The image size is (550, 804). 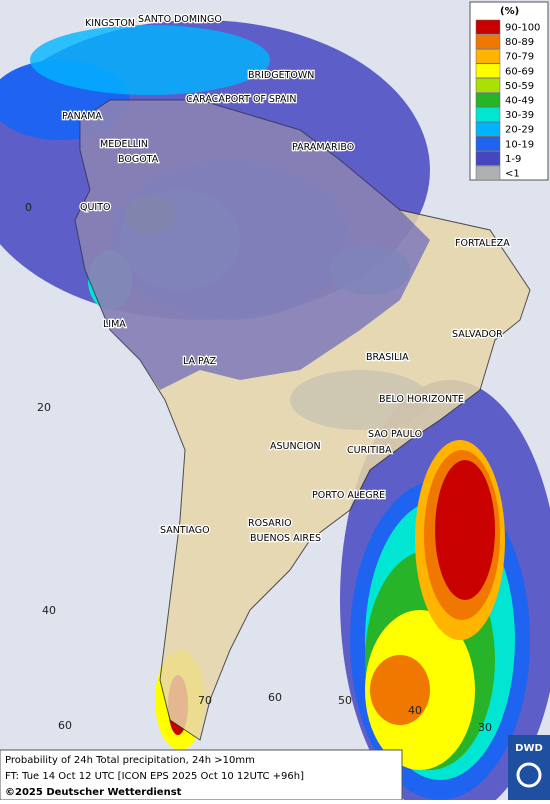 What do you see at coordinates (482, 243) in the screenshot?
I see `city-label: FORTALEZA` at bounding box center [482, 243].